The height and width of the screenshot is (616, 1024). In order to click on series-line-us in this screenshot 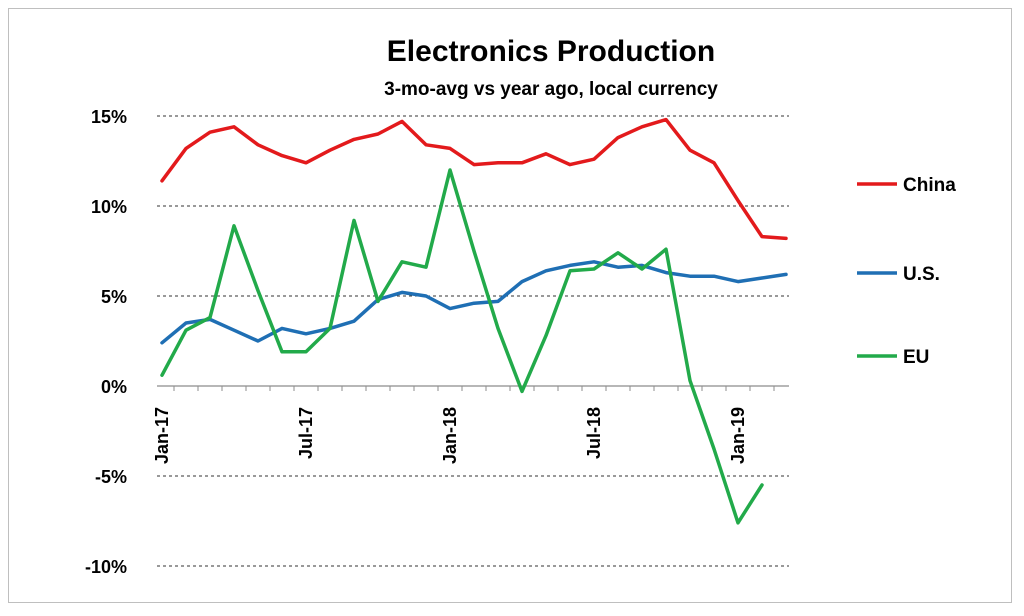, I will do `click(474, 302)`.